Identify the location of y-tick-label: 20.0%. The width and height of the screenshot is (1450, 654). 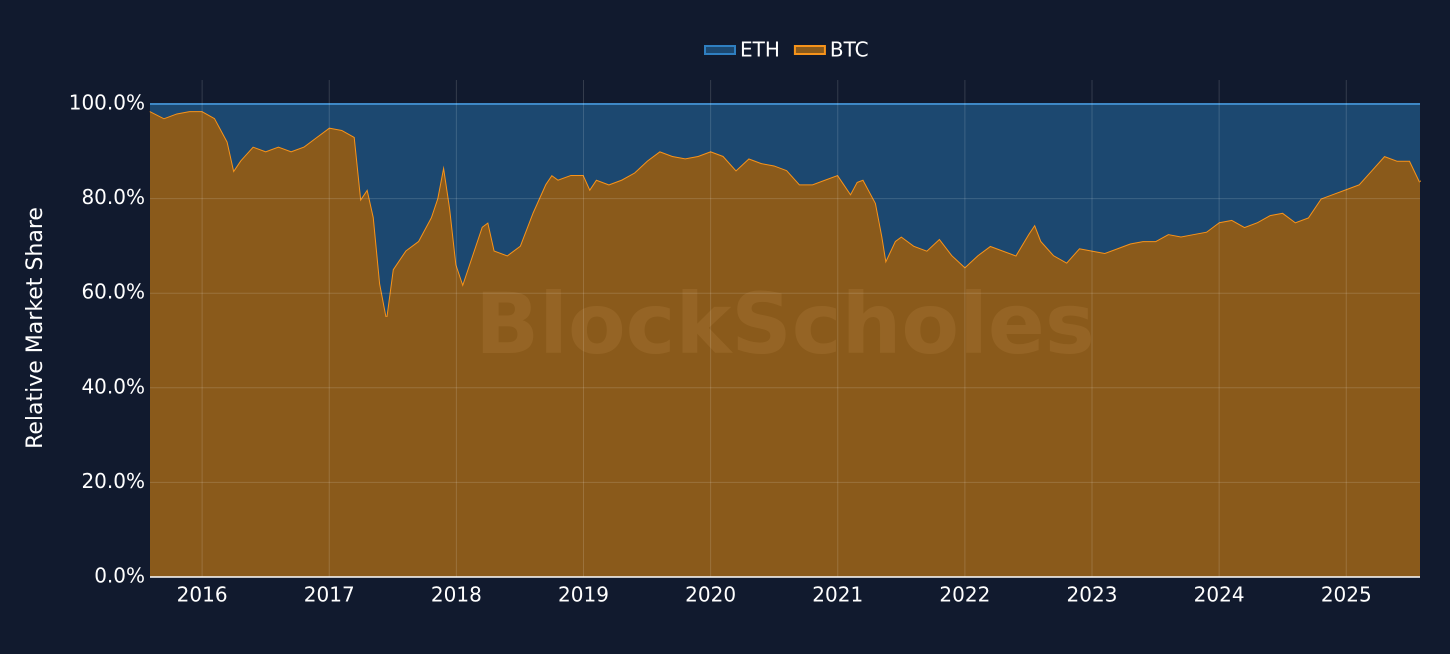
(113, 481).